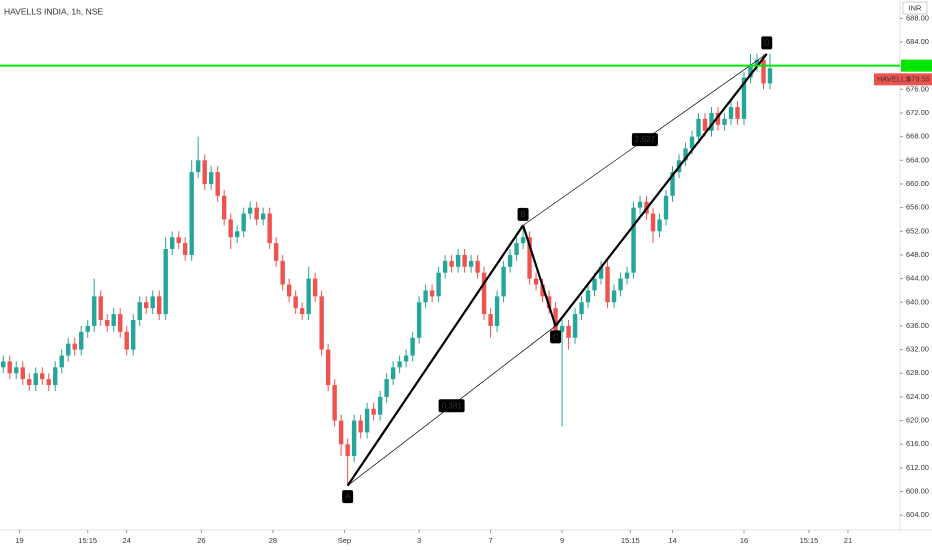 This screenshot has width=932, height=550. What do you see at coordinates (917, 183) in the screenshot?
I see `y-tick-label: 660.00` at bounding box center [917, 183].